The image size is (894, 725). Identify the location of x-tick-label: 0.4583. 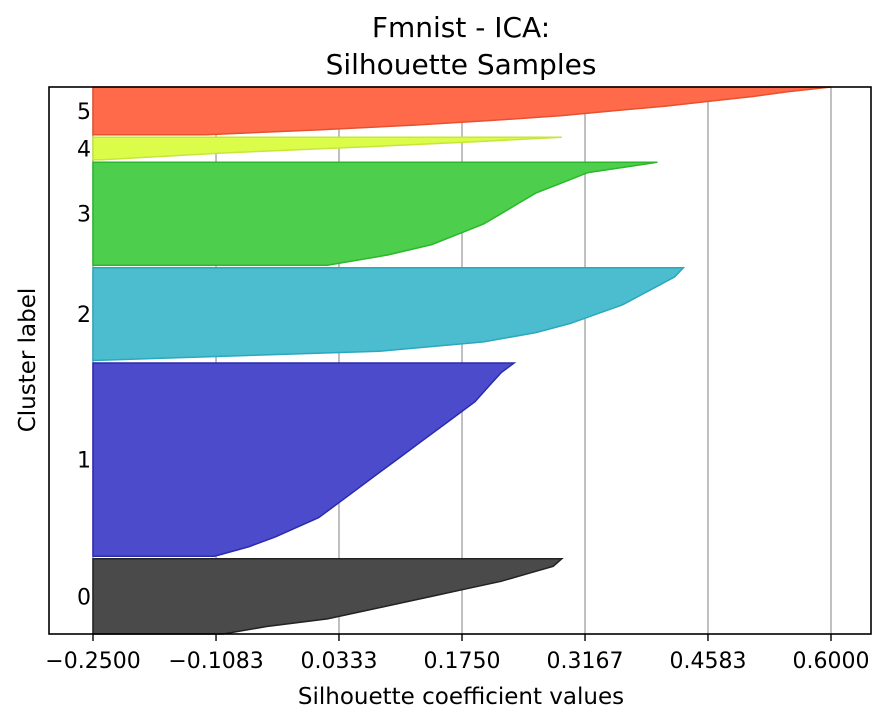
(707, 661).